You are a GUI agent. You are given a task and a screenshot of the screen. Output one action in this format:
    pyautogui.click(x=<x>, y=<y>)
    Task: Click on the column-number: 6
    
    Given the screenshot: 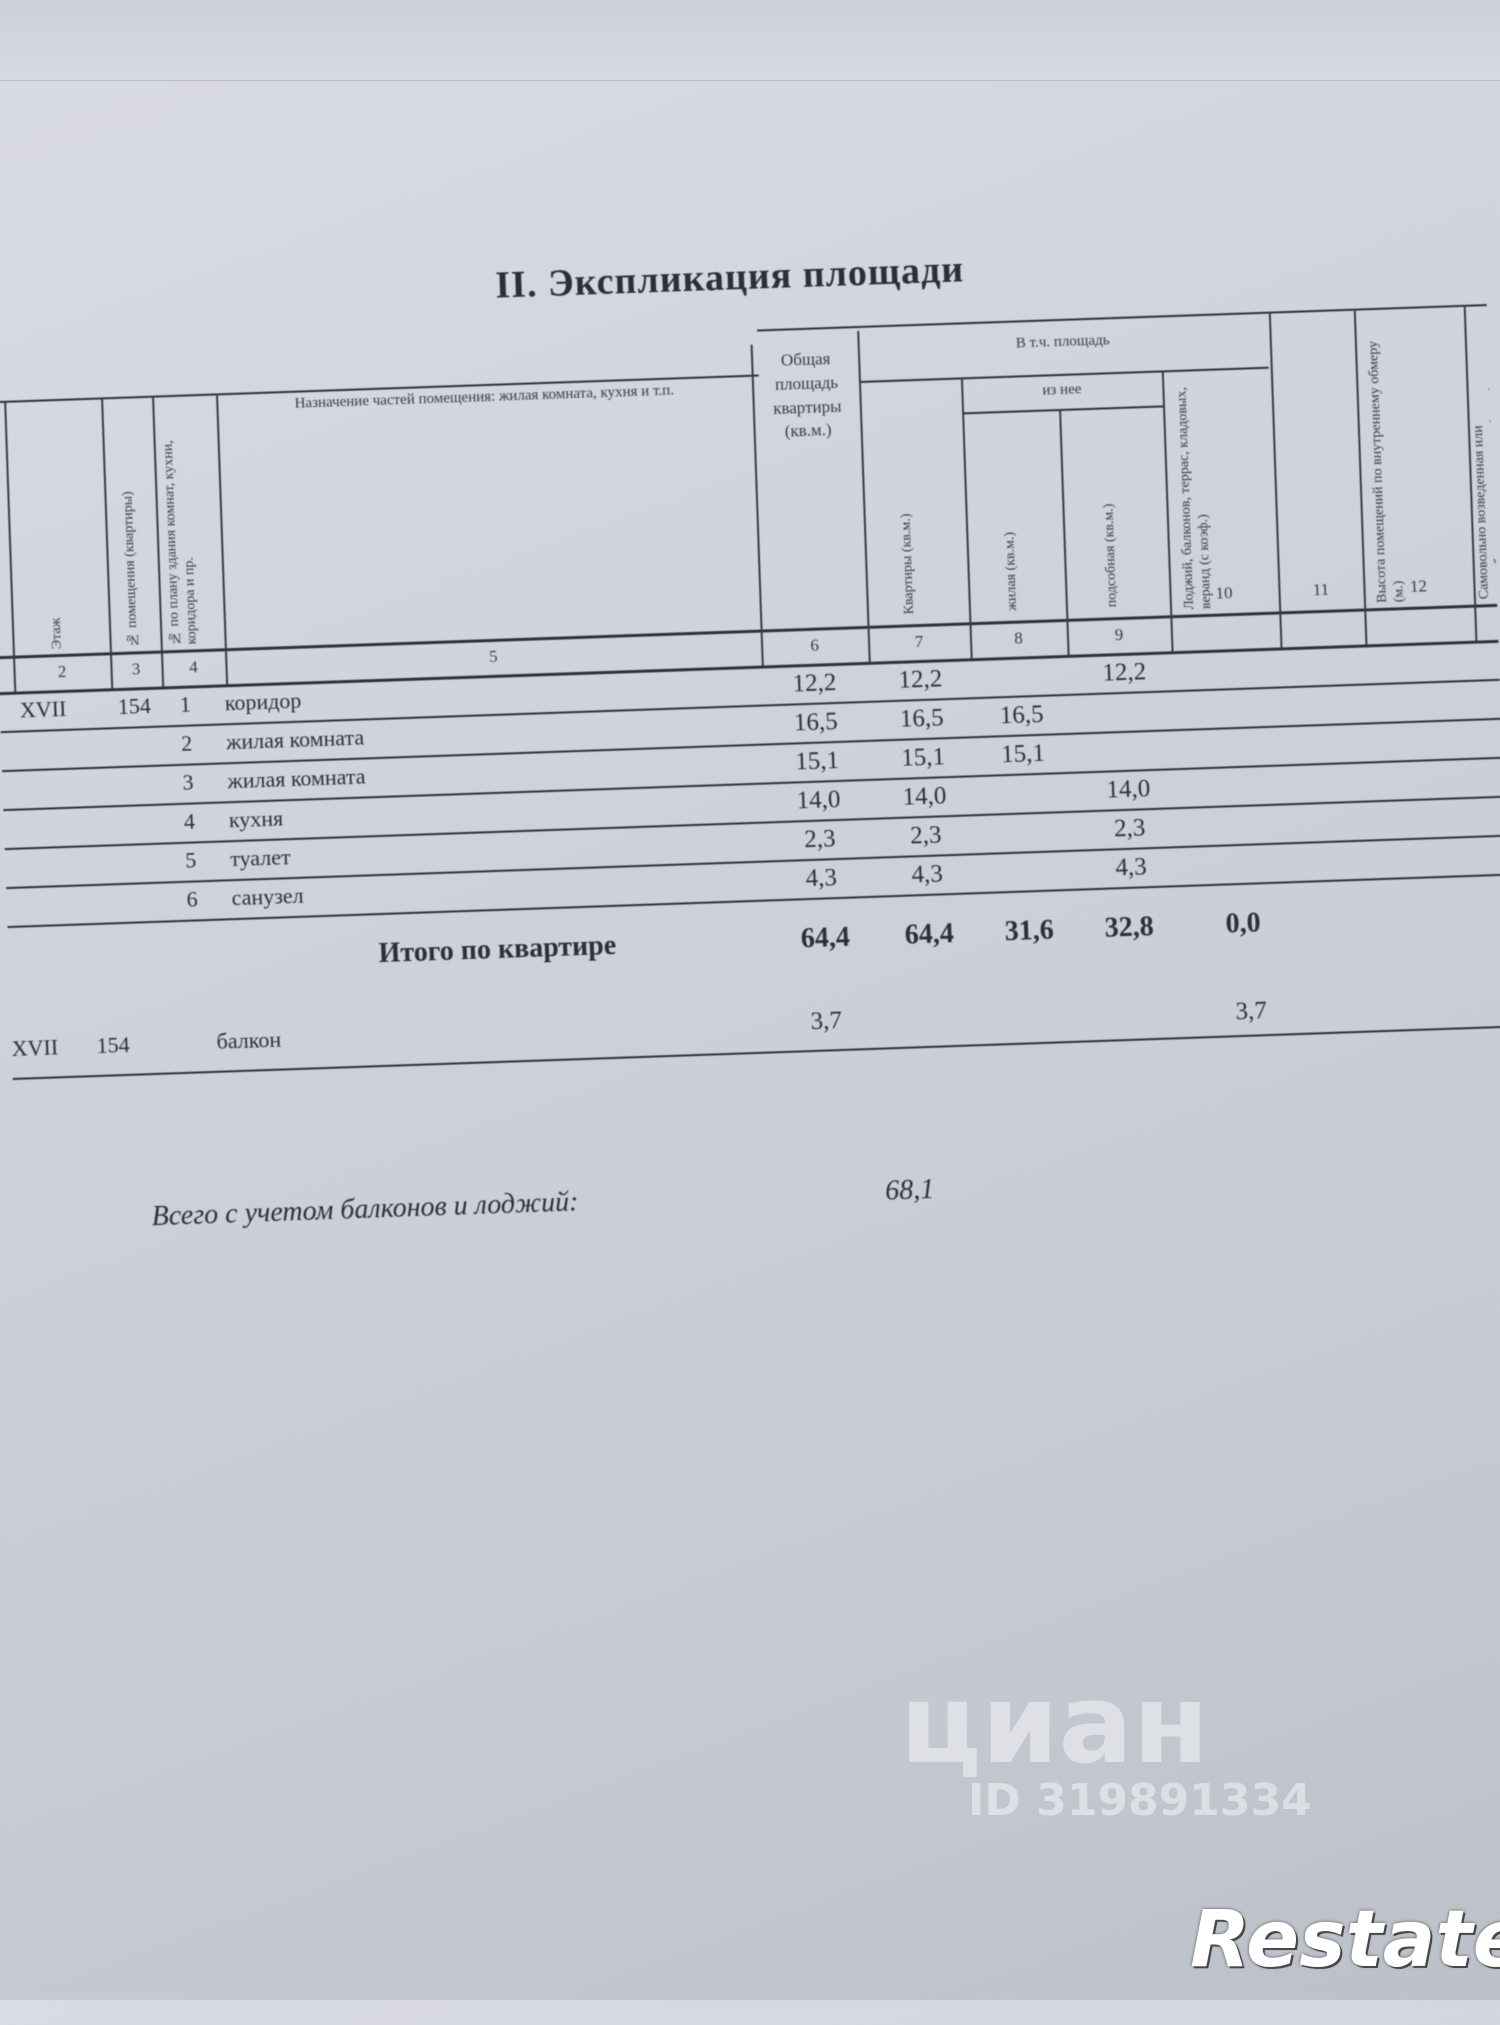 What is the action you would take?
    pyautogui.click(x=815, y=645)
    